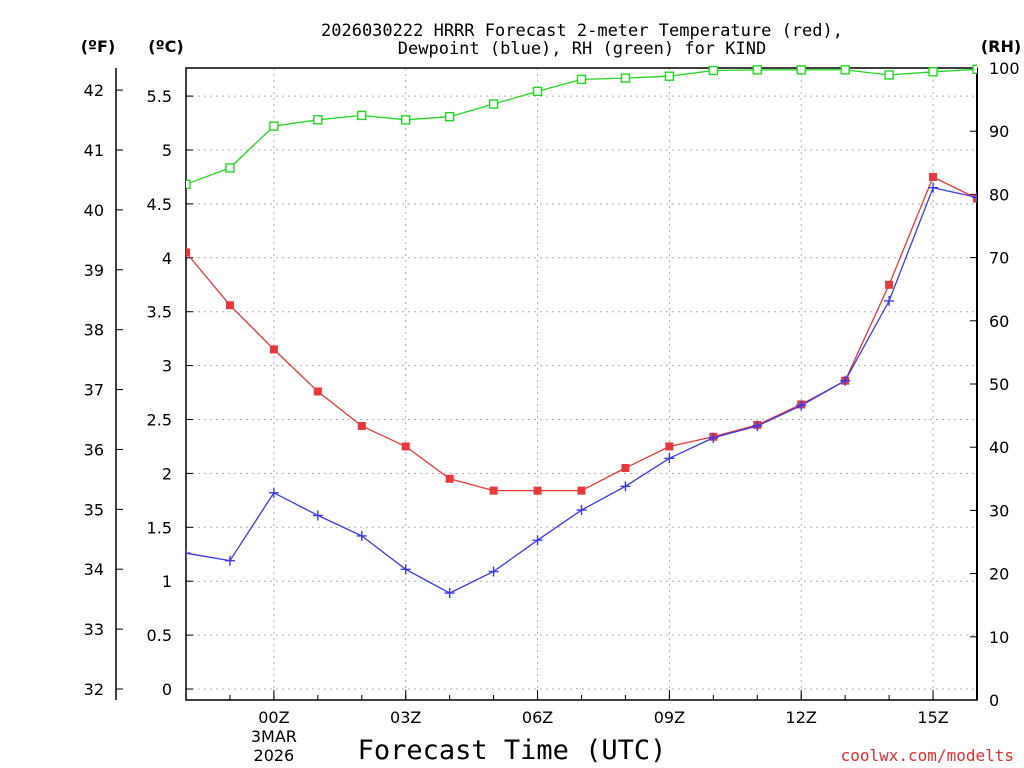  Describe the element at coordinates (999, 194) in the screenshot. I see `rh-tick-label: 80` at that location.